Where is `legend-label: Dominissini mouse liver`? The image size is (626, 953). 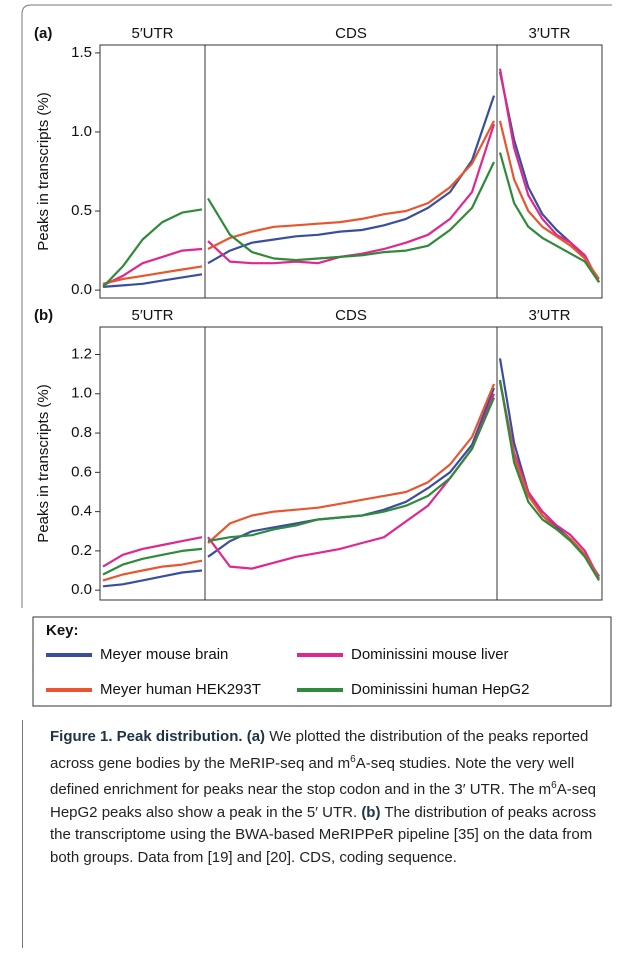 legend-label: Dominissini mouse liver is located at coordinates (430, 654).